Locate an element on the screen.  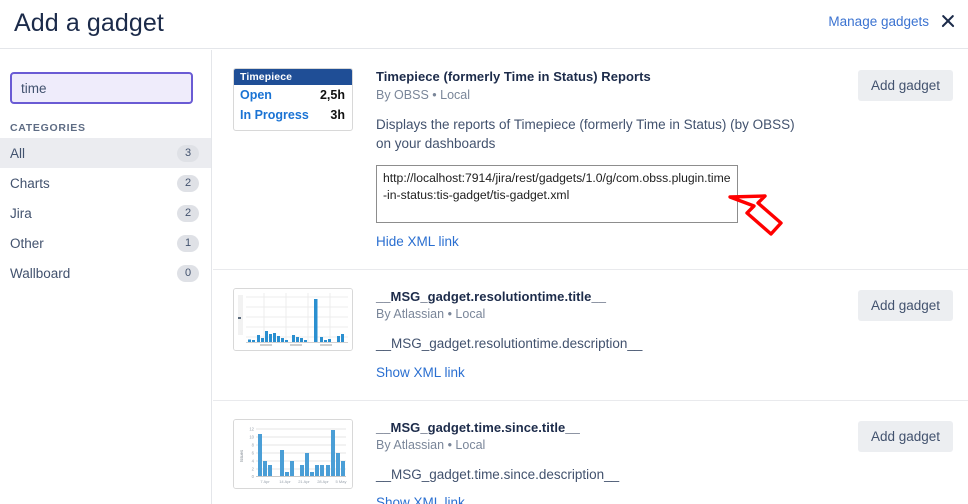
bar-chart-icon: 12 10 8 6 4 2 0 Issues is located at coordinates (293, 453).